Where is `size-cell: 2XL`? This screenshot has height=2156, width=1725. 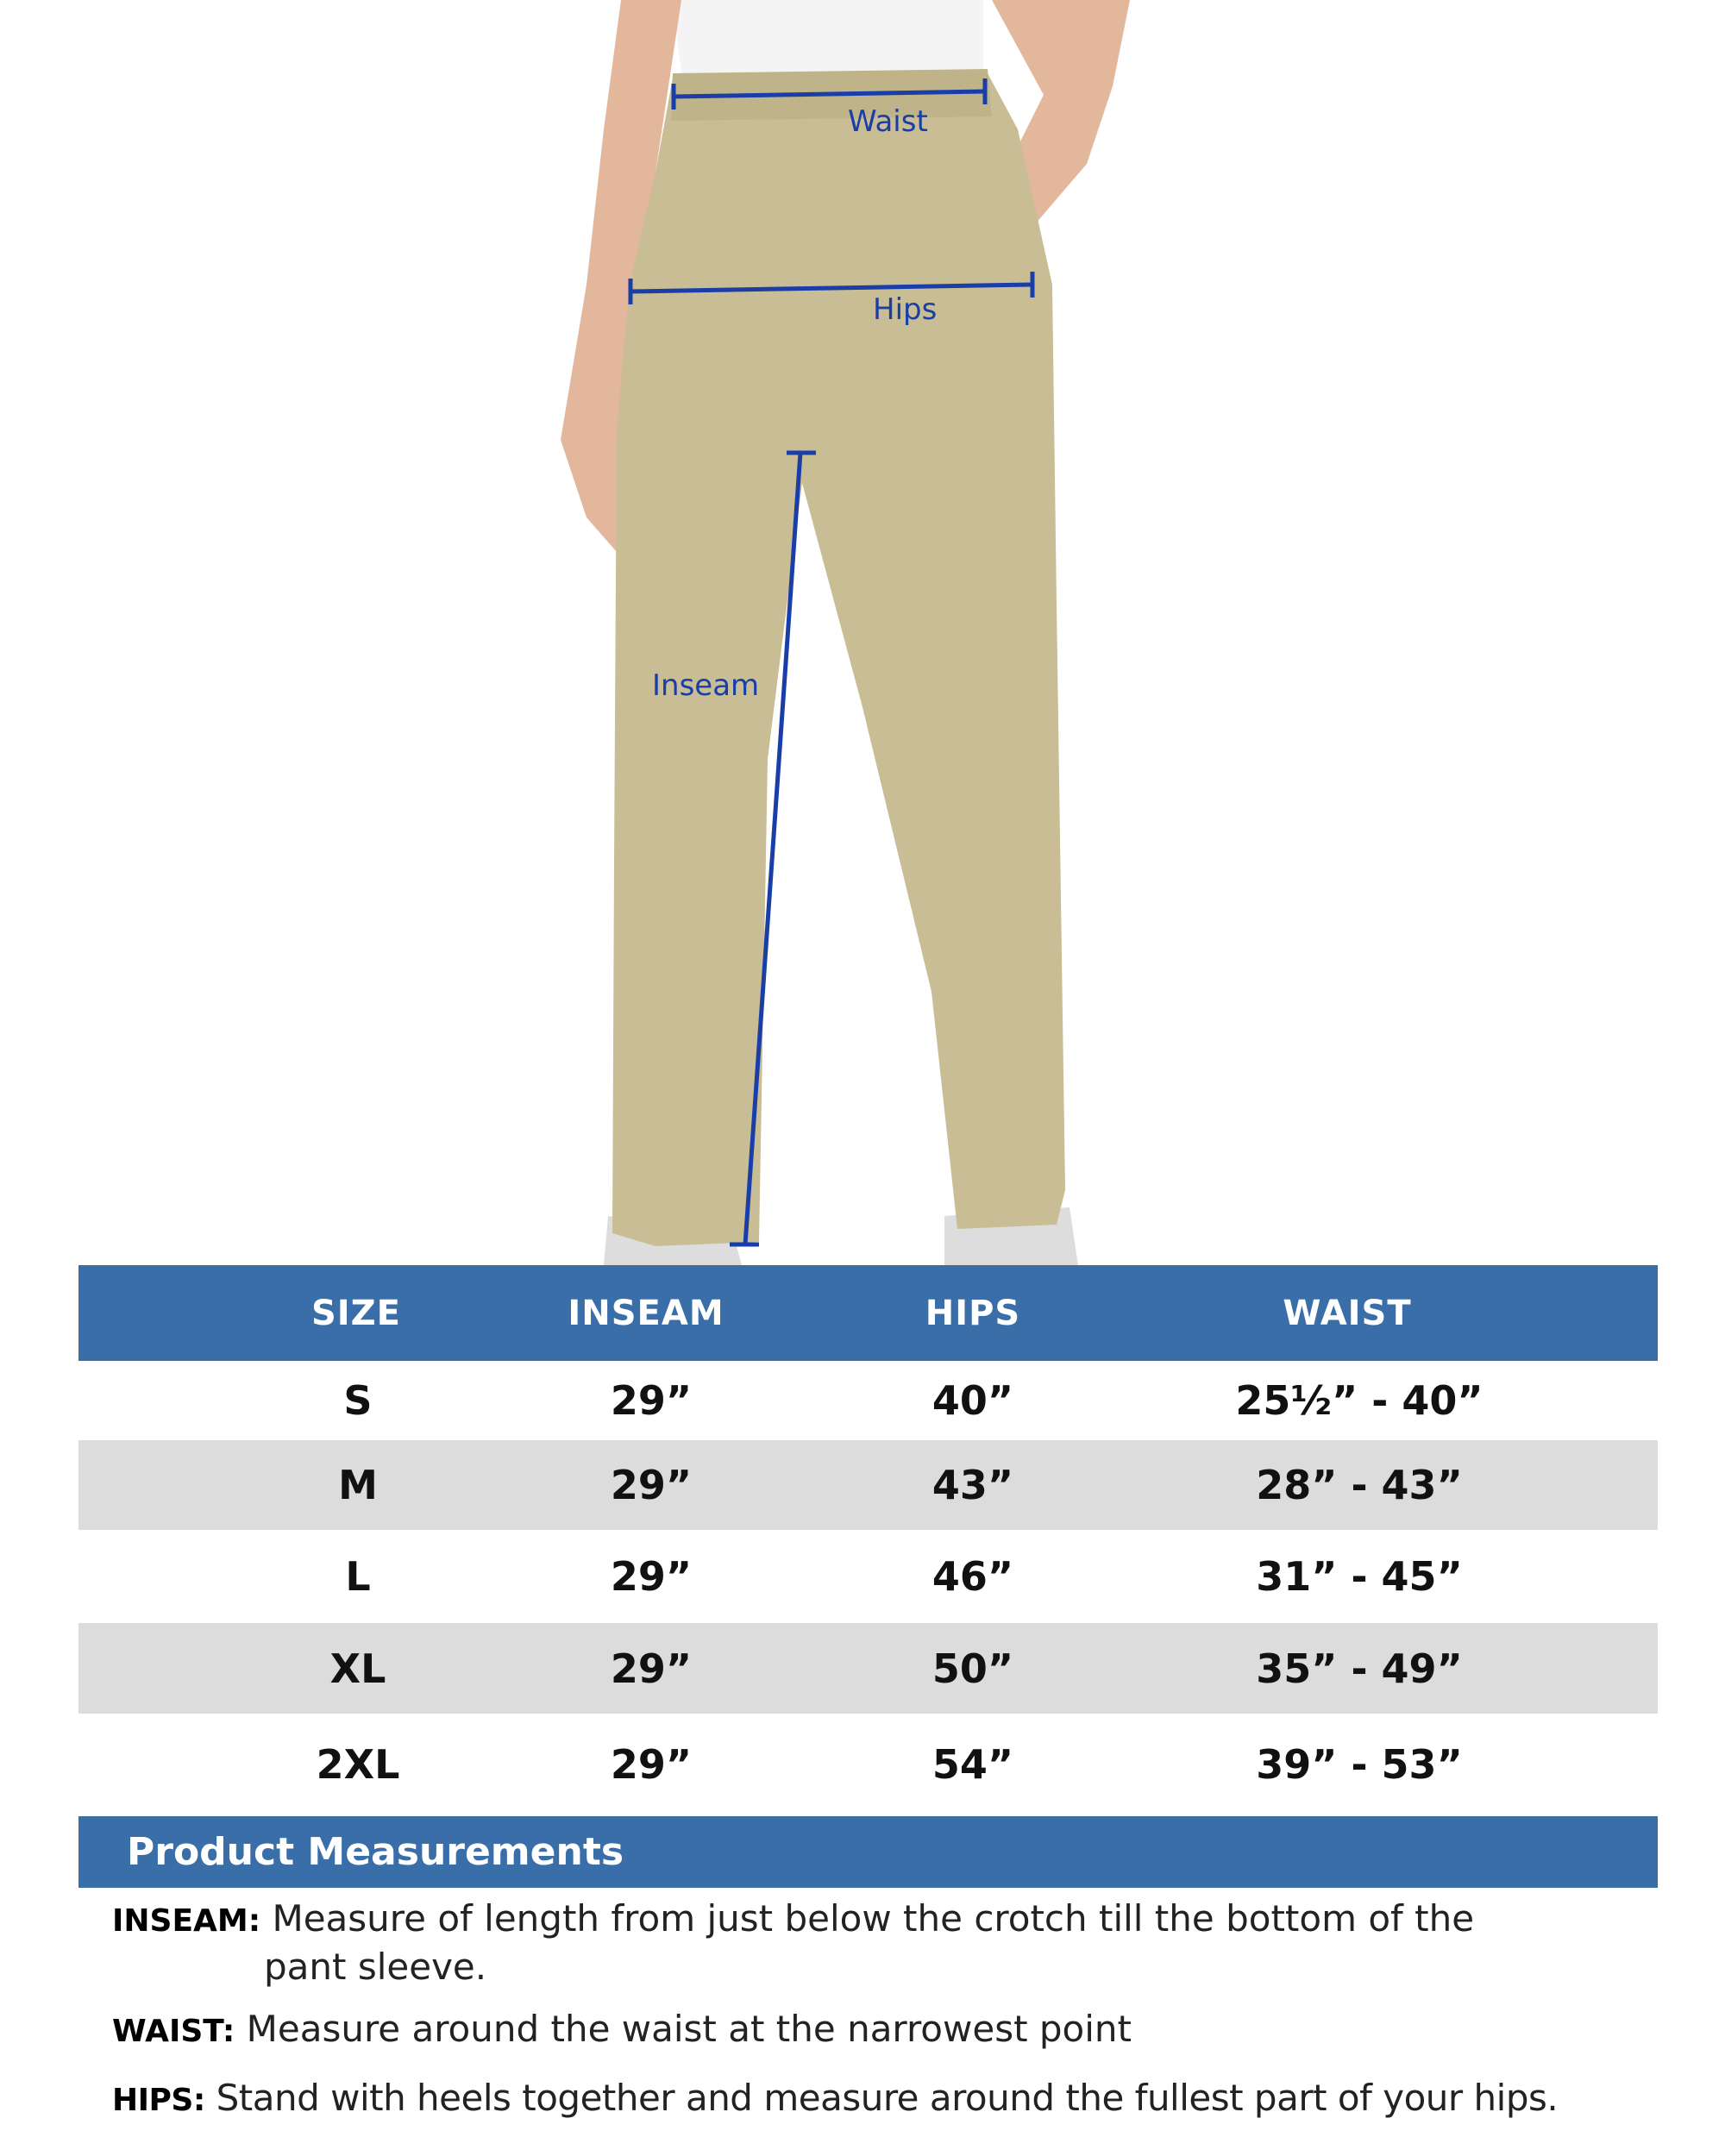
size-cell: 2XL is located at coordinates (358, 1764).